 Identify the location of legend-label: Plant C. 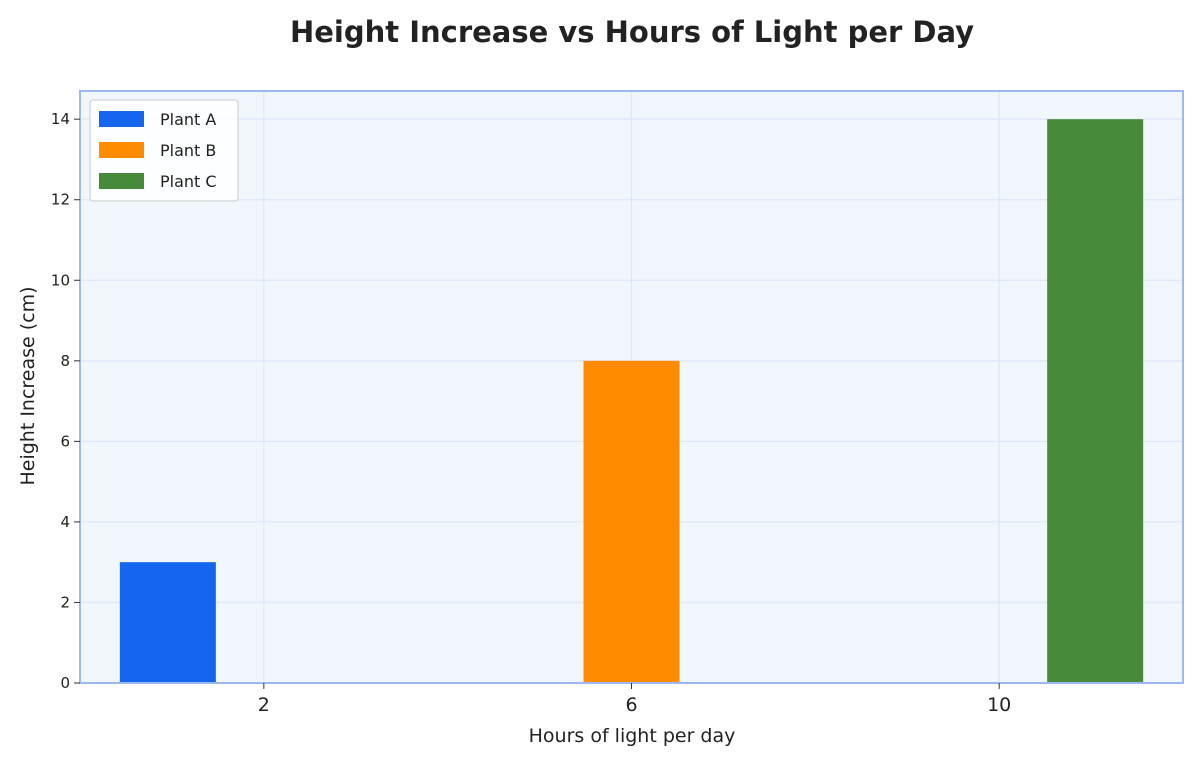
(188, 181).